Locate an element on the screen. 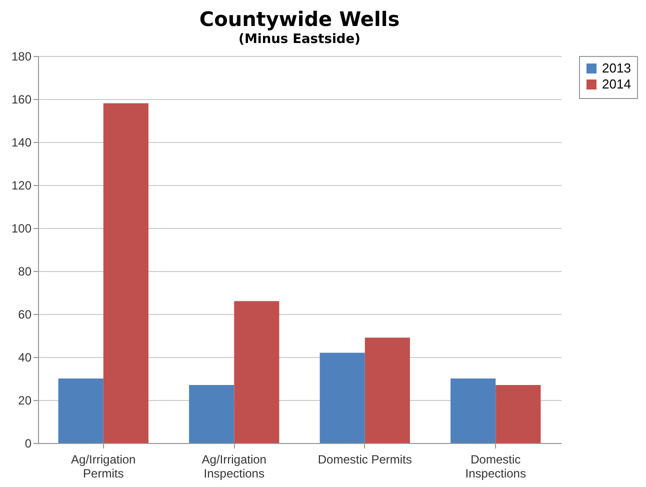 The height and width of the screenshot is (487, 646). x-tick-label: Domestic Inspections is located at coordinates (495, 466).